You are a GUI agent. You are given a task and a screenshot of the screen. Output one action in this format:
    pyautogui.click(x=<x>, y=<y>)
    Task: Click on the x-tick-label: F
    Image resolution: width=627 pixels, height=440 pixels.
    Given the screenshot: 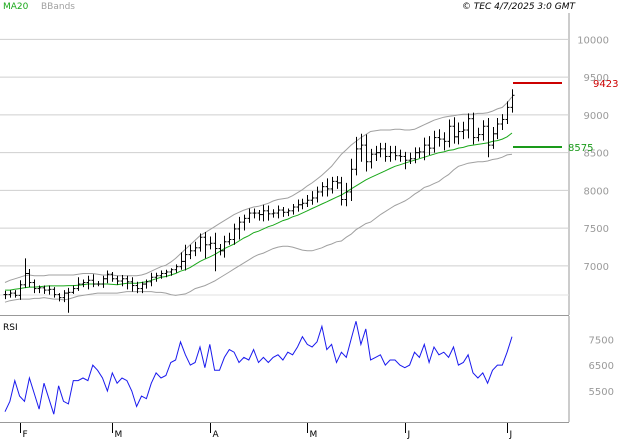 What is the action you would take?
    pyautogui.click(x=25, y=435)
    